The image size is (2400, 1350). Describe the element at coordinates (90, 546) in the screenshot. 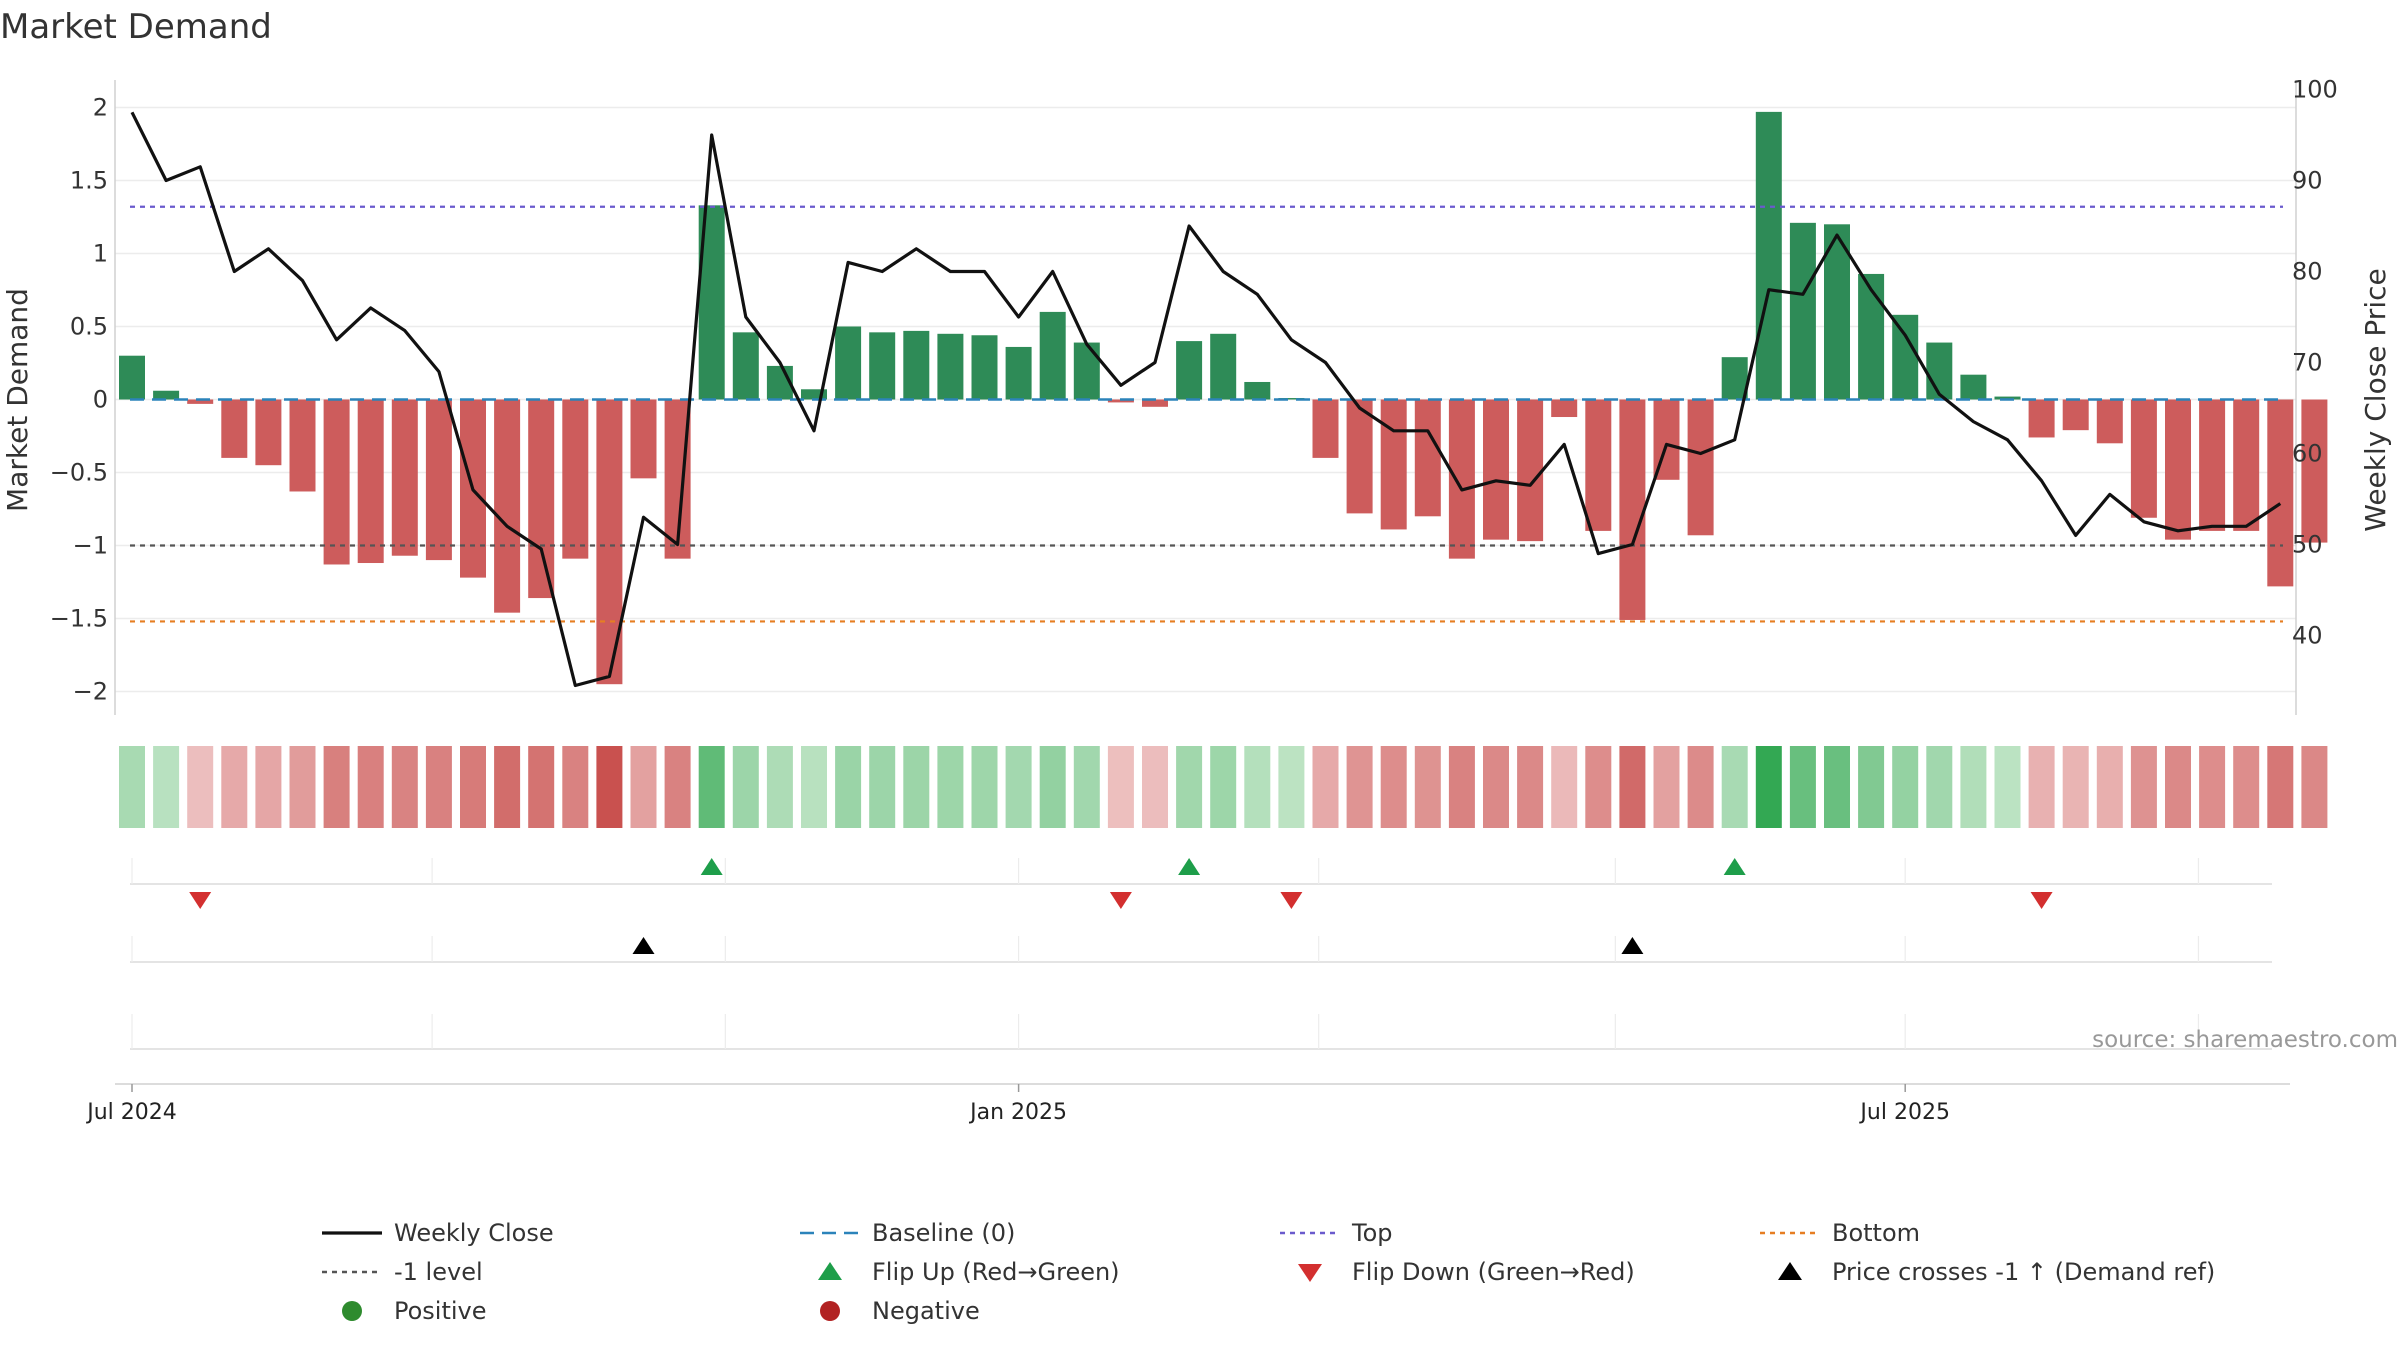

I see `y-tick-label: −1` at that location.